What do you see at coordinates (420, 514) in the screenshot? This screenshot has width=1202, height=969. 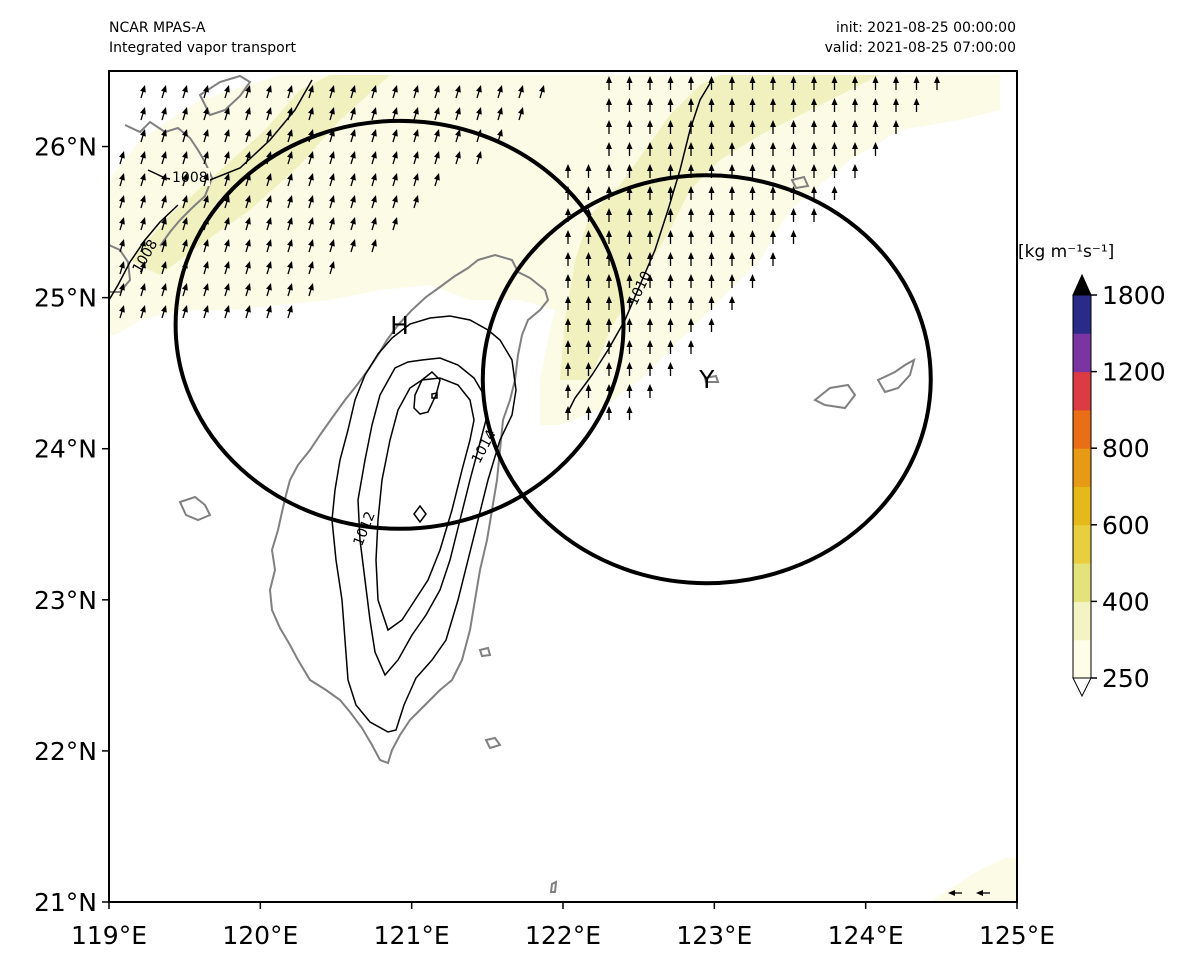 I see `contour-small-closed` at bounding box center [420, 514].